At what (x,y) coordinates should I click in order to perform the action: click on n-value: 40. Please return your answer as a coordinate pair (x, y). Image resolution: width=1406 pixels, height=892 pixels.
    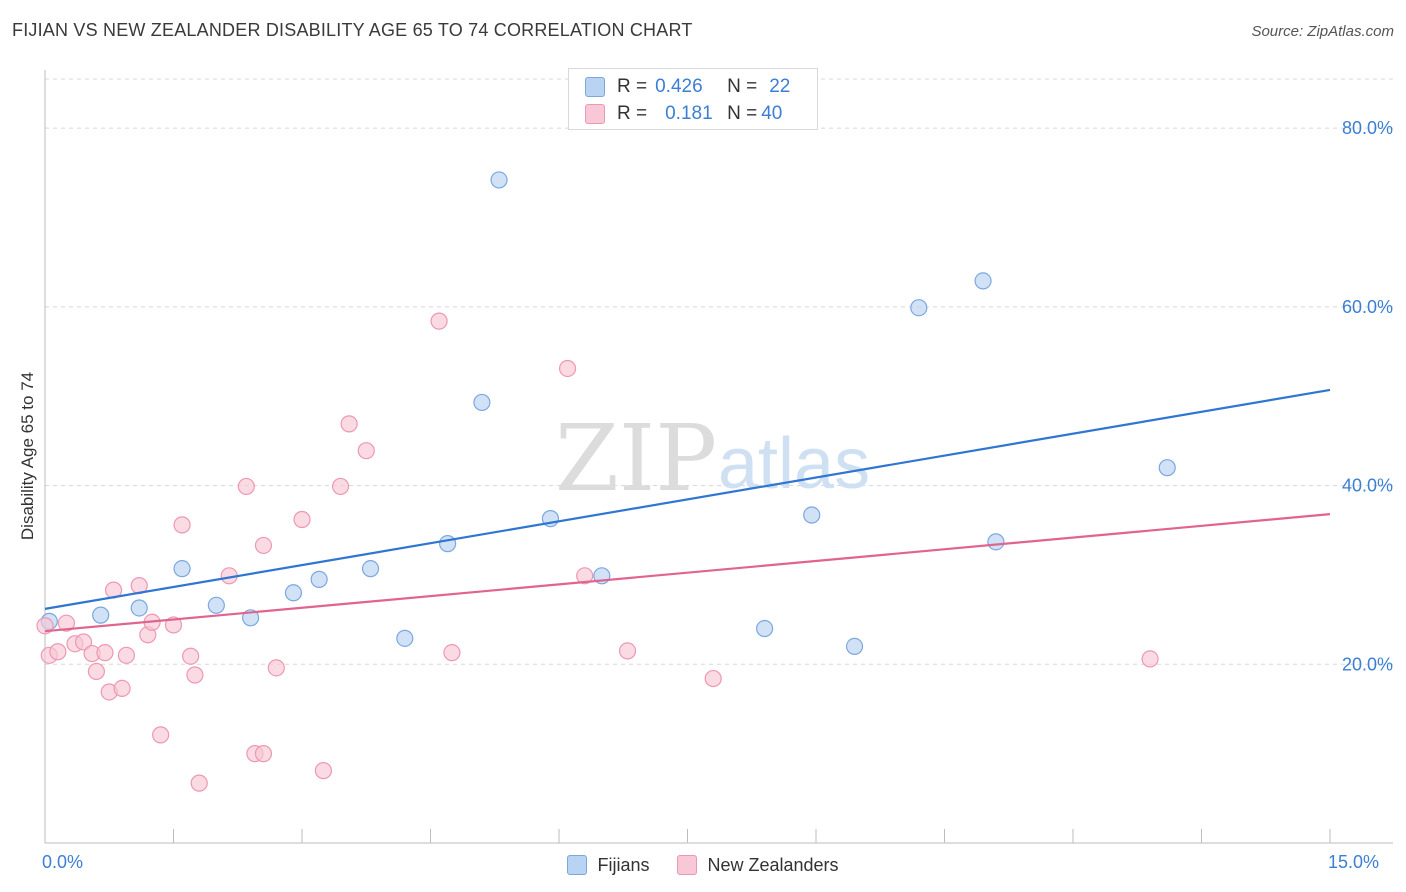
    Looking at the image, I should click on (772, 113).